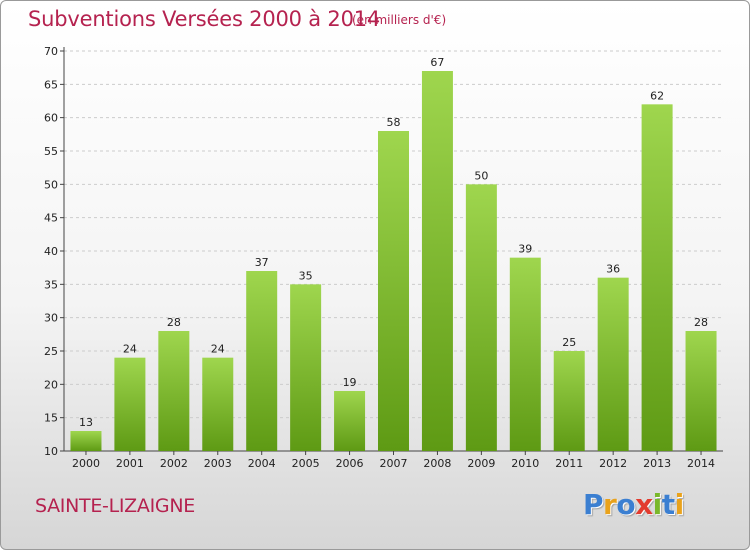 This screenshot has height=550, width=750. I want to click on chart-title: Subventions Versées 2000 à 2014, so click(204, 19).